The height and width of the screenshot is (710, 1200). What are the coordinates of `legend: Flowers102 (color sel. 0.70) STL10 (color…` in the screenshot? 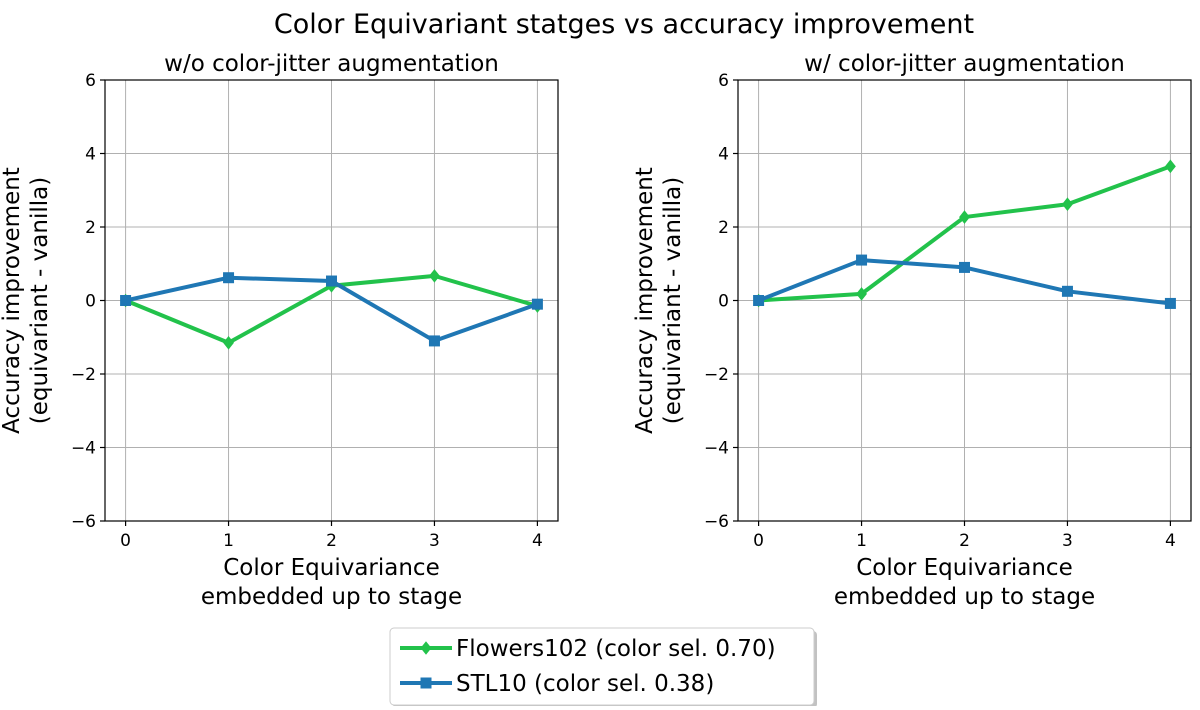 It's located at (603, 667).